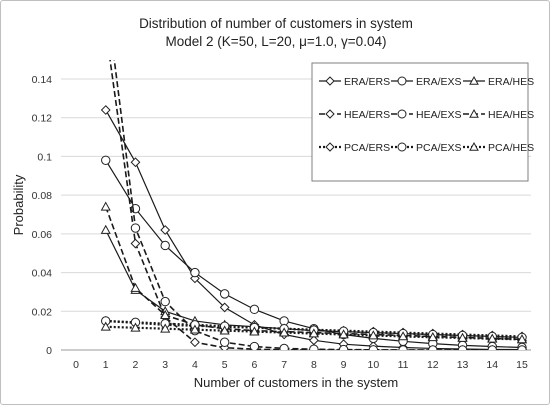 This screenshot has height=406, width=550. What do you see at coordinates (42, 312) in the screenshot?
I see `y-tick-label: 0.02` at bounding box center [42, 312].